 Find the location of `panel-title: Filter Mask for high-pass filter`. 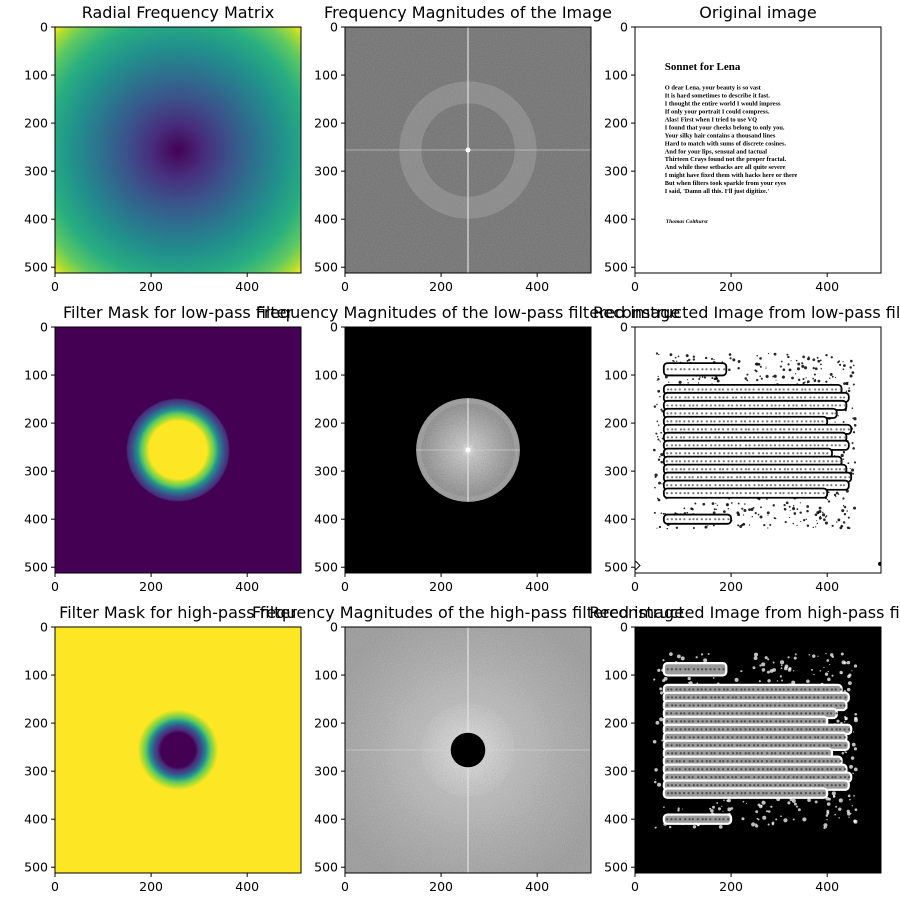

panel-title: Filter Mask for high-pass filter is located at coordinates (178, 612).